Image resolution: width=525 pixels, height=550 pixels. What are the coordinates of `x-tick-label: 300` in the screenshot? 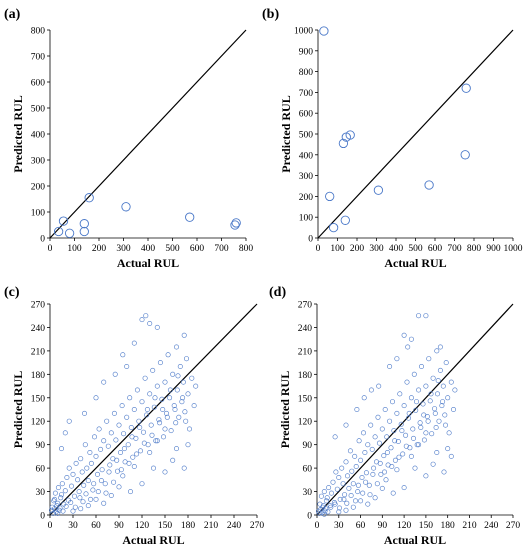 It's located at (123, 249).